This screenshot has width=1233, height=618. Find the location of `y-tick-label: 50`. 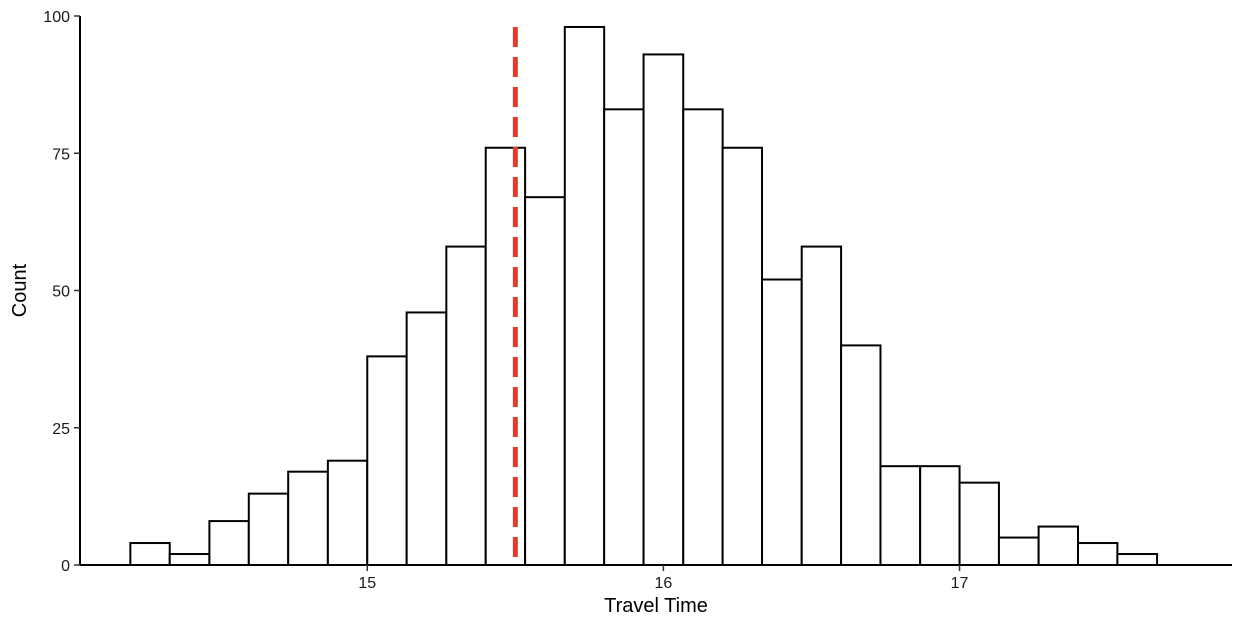

y-tick-label: 50 is located at coordinates (61, 292).